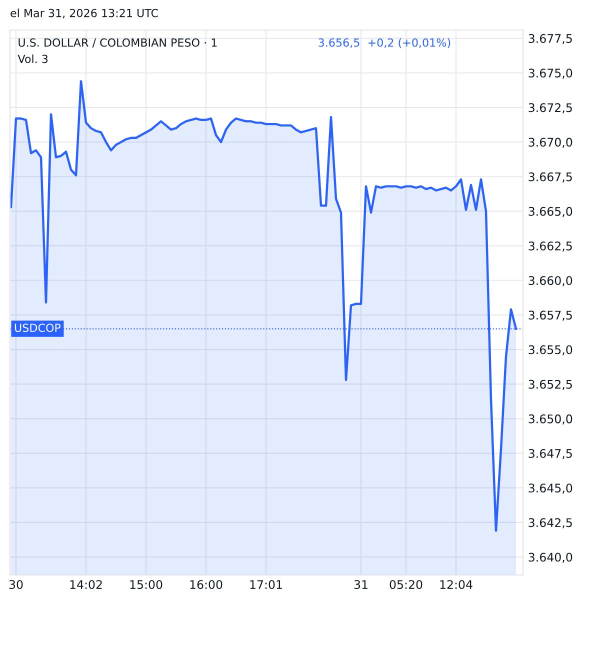 This screenshot has height=664, width=598. I want to click on x-tick-label: 16:00, so click(206, 584).